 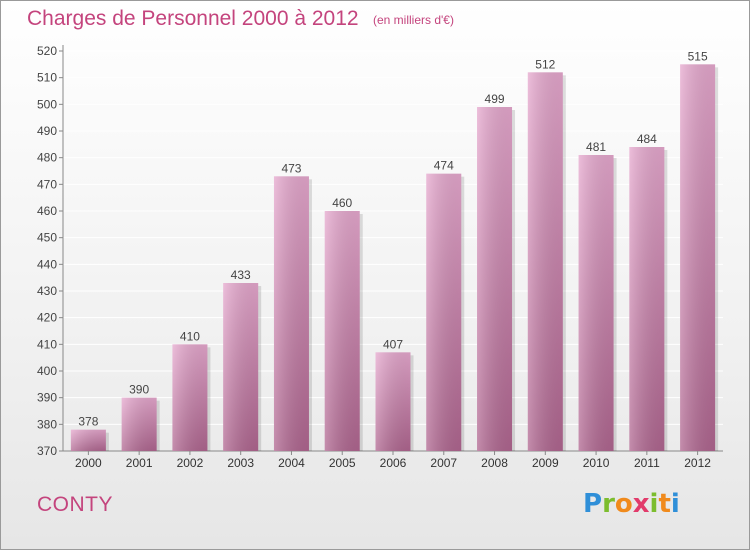 I want to click on x-tick-label: 2002, so click(x=190, y=463).